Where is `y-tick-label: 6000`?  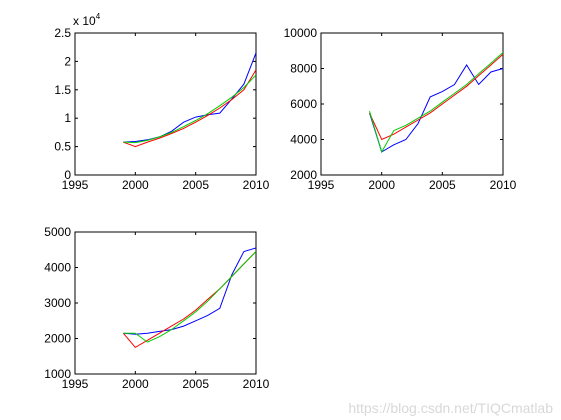
y-tick-label: 6000 is located at coordinates (303, 104).